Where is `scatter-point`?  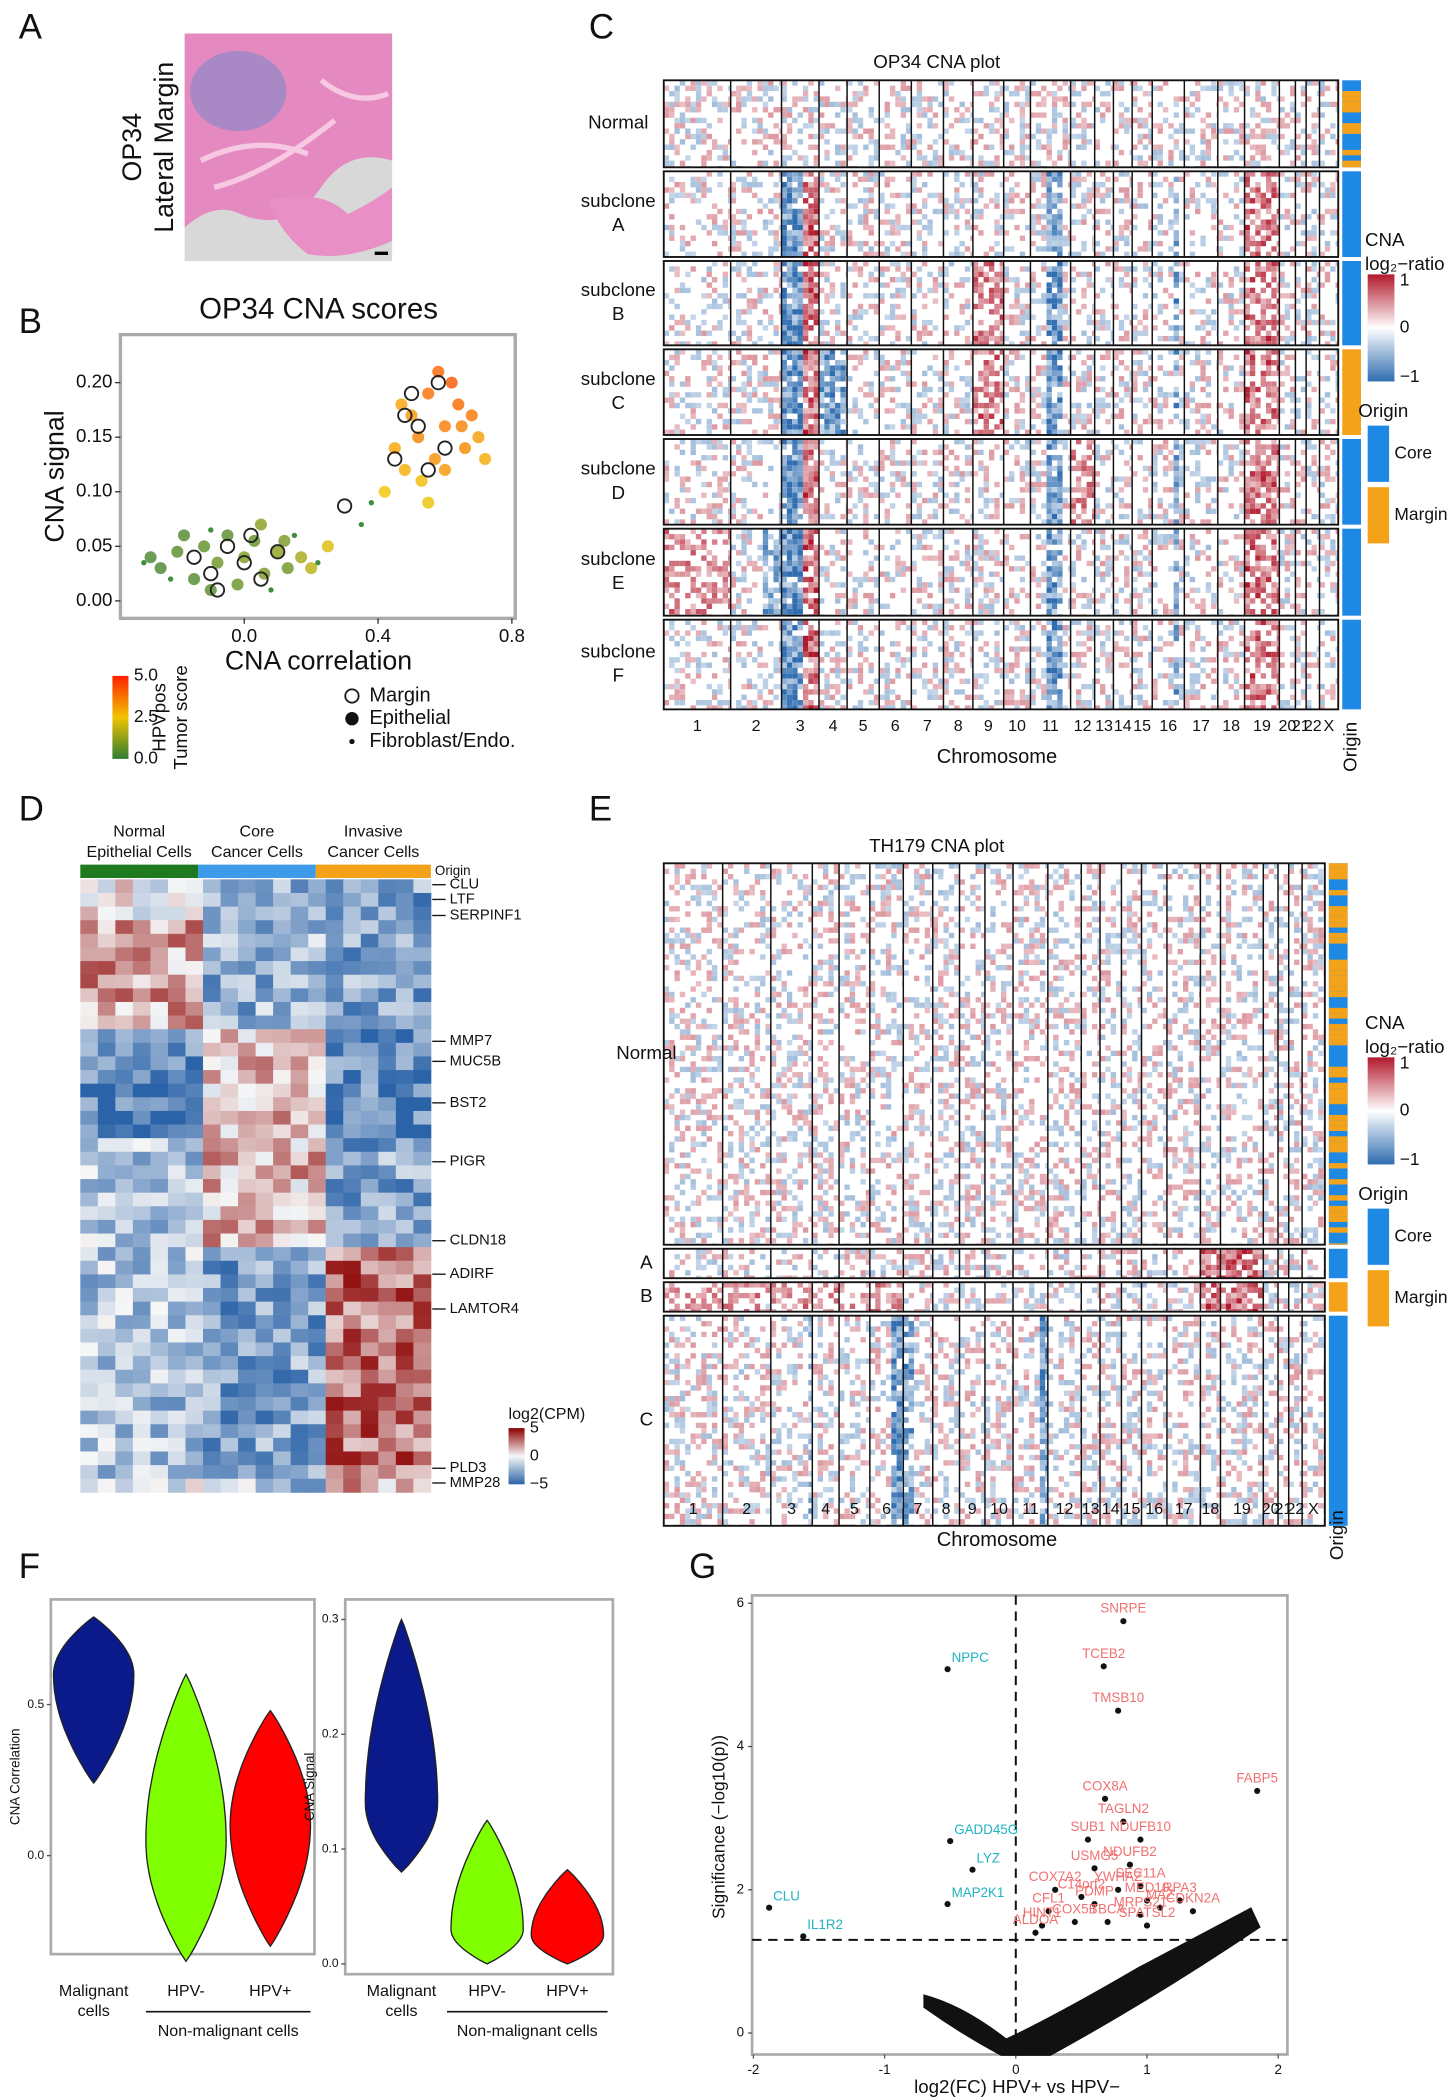 scatter-point is located at coordinates (485, 459).